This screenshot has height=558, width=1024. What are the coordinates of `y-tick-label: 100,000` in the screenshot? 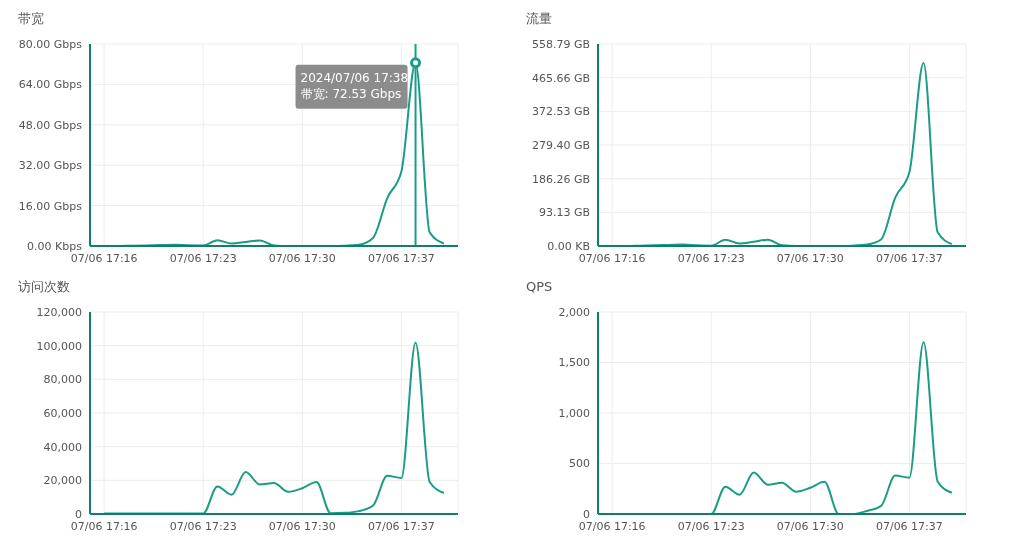 It's located at (59, 346).